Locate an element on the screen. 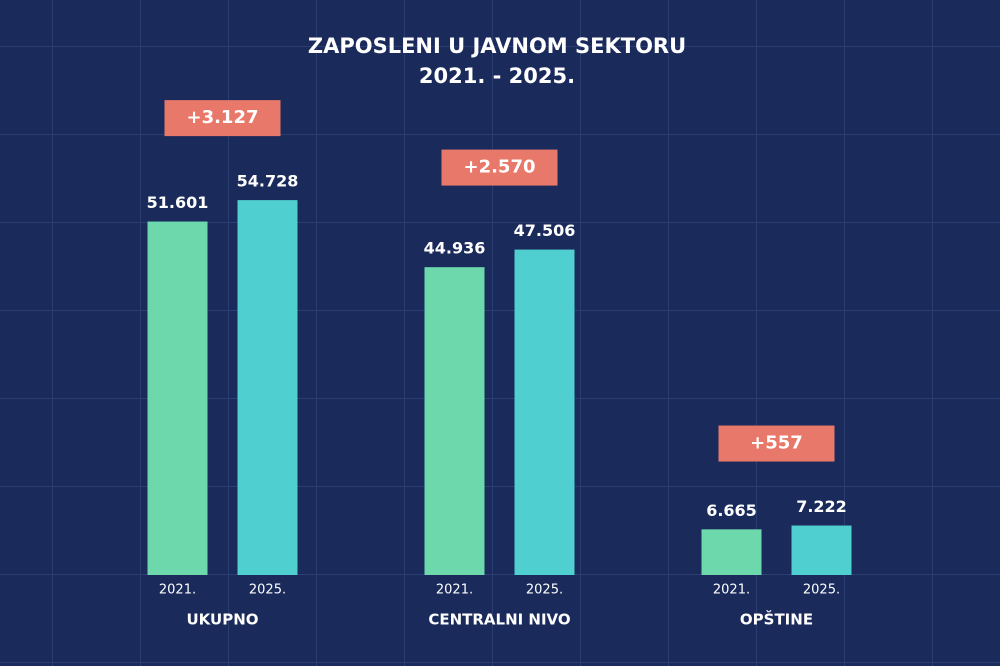  value-label: 47.506 is located at coordinates (545, 230).